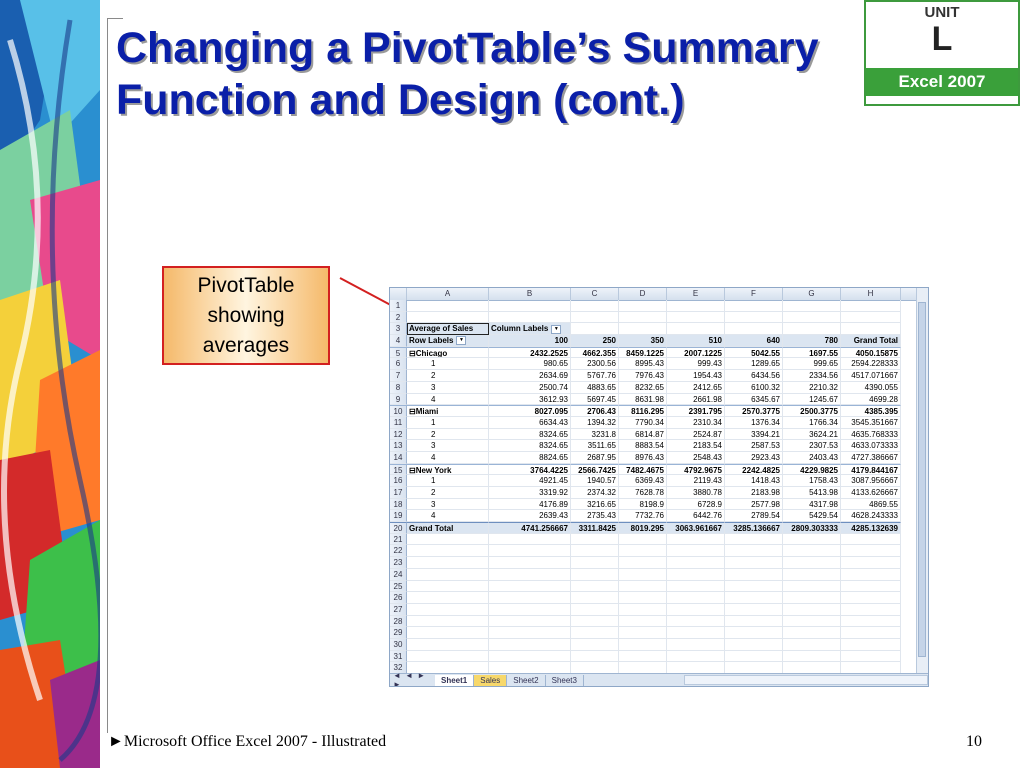 Image resolution: width=1024 pixels, height=768 pixels. What do you see at coordinates (871, 434) in the screenshot?
I see `cell: 4635.768333` at bounding box center [871, 434].